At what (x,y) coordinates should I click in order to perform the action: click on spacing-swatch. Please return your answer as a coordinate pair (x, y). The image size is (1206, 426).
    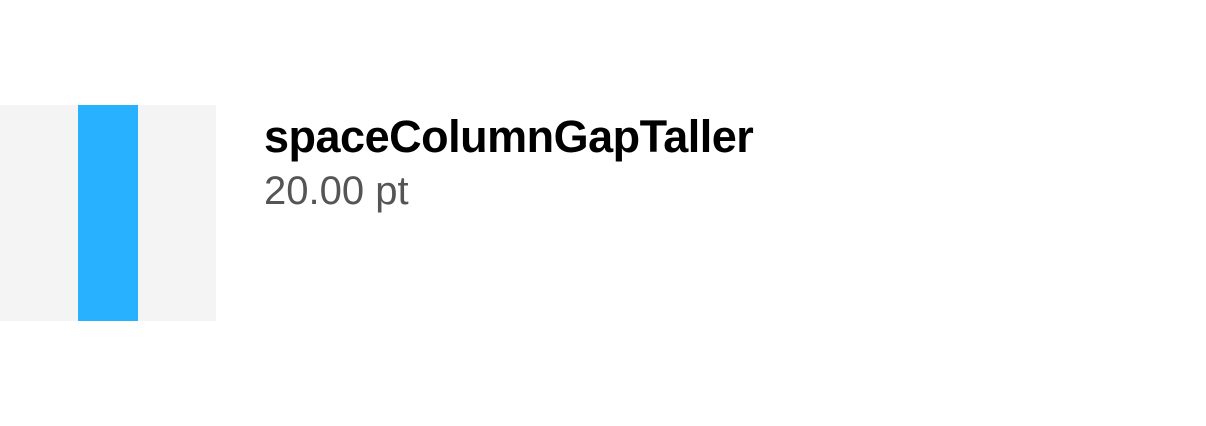
    Looking at the image, I should click on (108, 213).